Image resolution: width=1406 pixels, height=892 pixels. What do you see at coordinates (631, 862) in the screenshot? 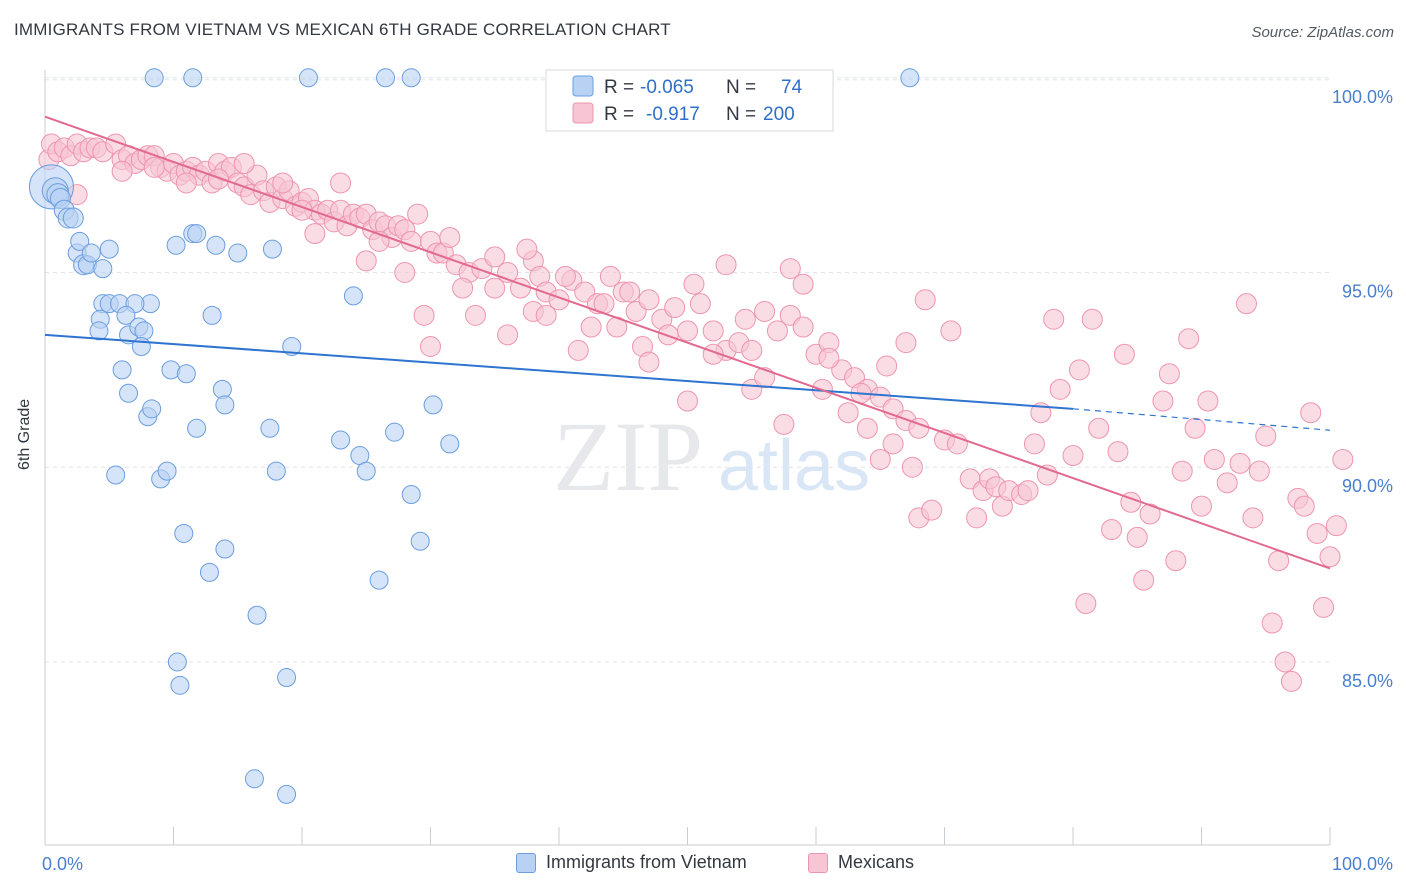
I see `legend-item-vietnam: Immigrants from Vietnam` at bounding box center [631, 862].